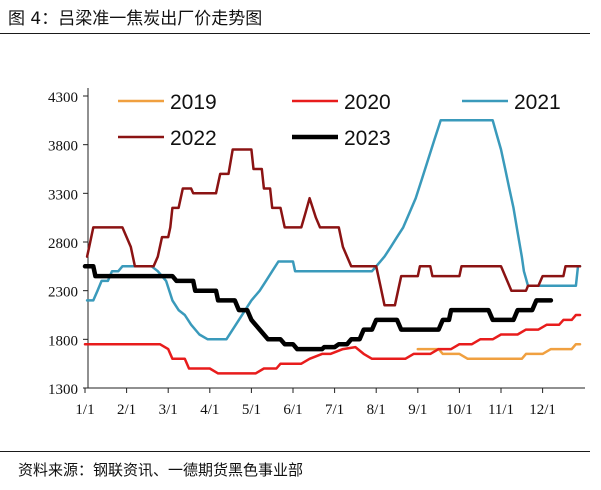 This screenshot has width=601, height=490. What do you see at coordinates (209, 410) in the screenshot?
I see `x-tick-label: 4/1` at bounding box center [209, 410].